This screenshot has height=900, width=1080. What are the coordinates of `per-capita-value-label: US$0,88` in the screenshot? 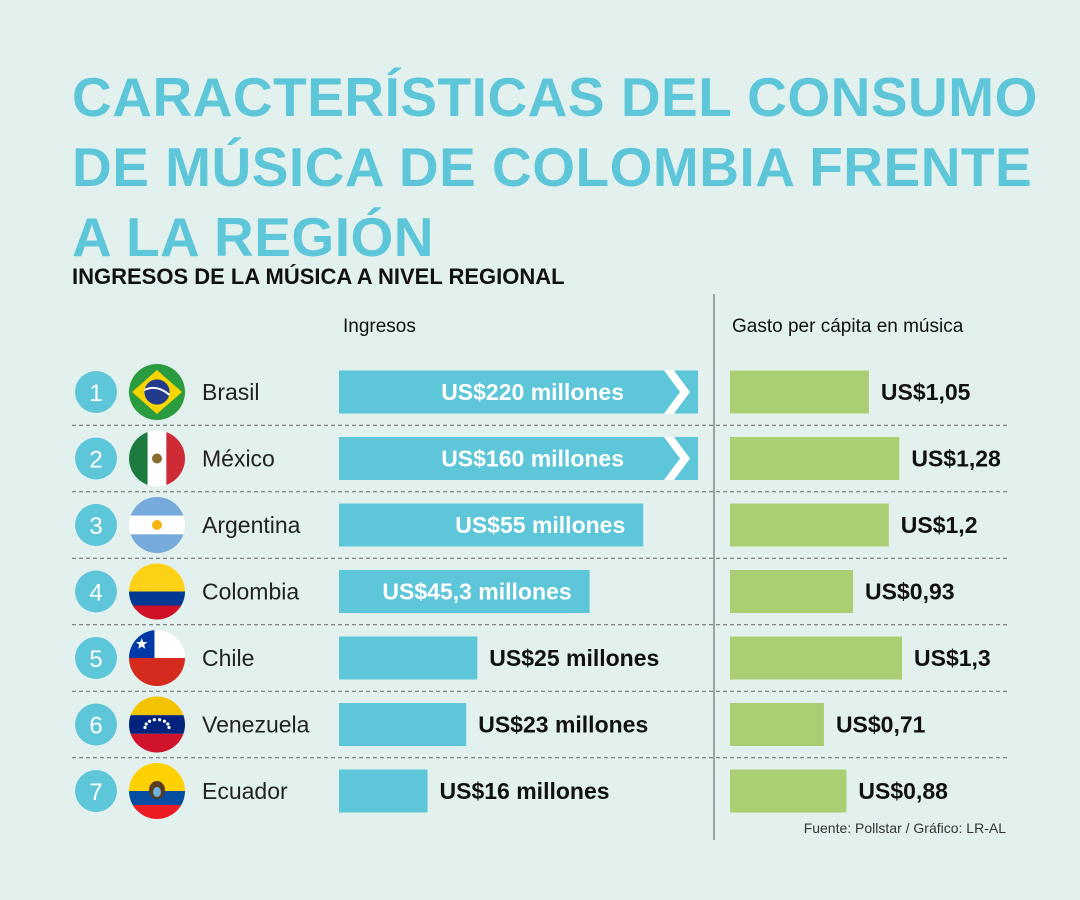 It's located at (903, 791).